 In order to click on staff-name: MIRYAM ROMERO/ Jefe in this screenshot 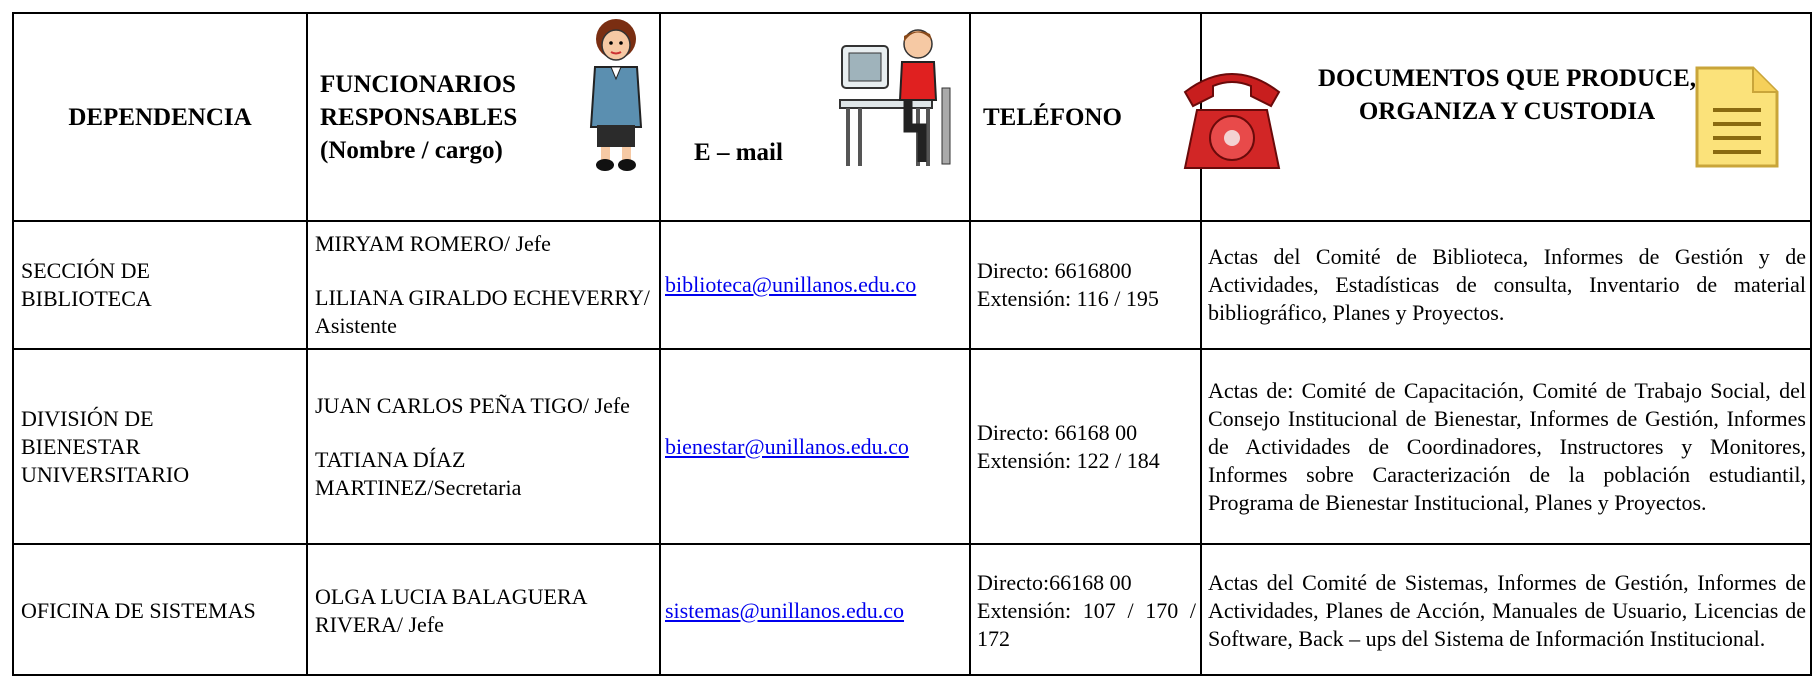, I will do `click(433, 243)`.